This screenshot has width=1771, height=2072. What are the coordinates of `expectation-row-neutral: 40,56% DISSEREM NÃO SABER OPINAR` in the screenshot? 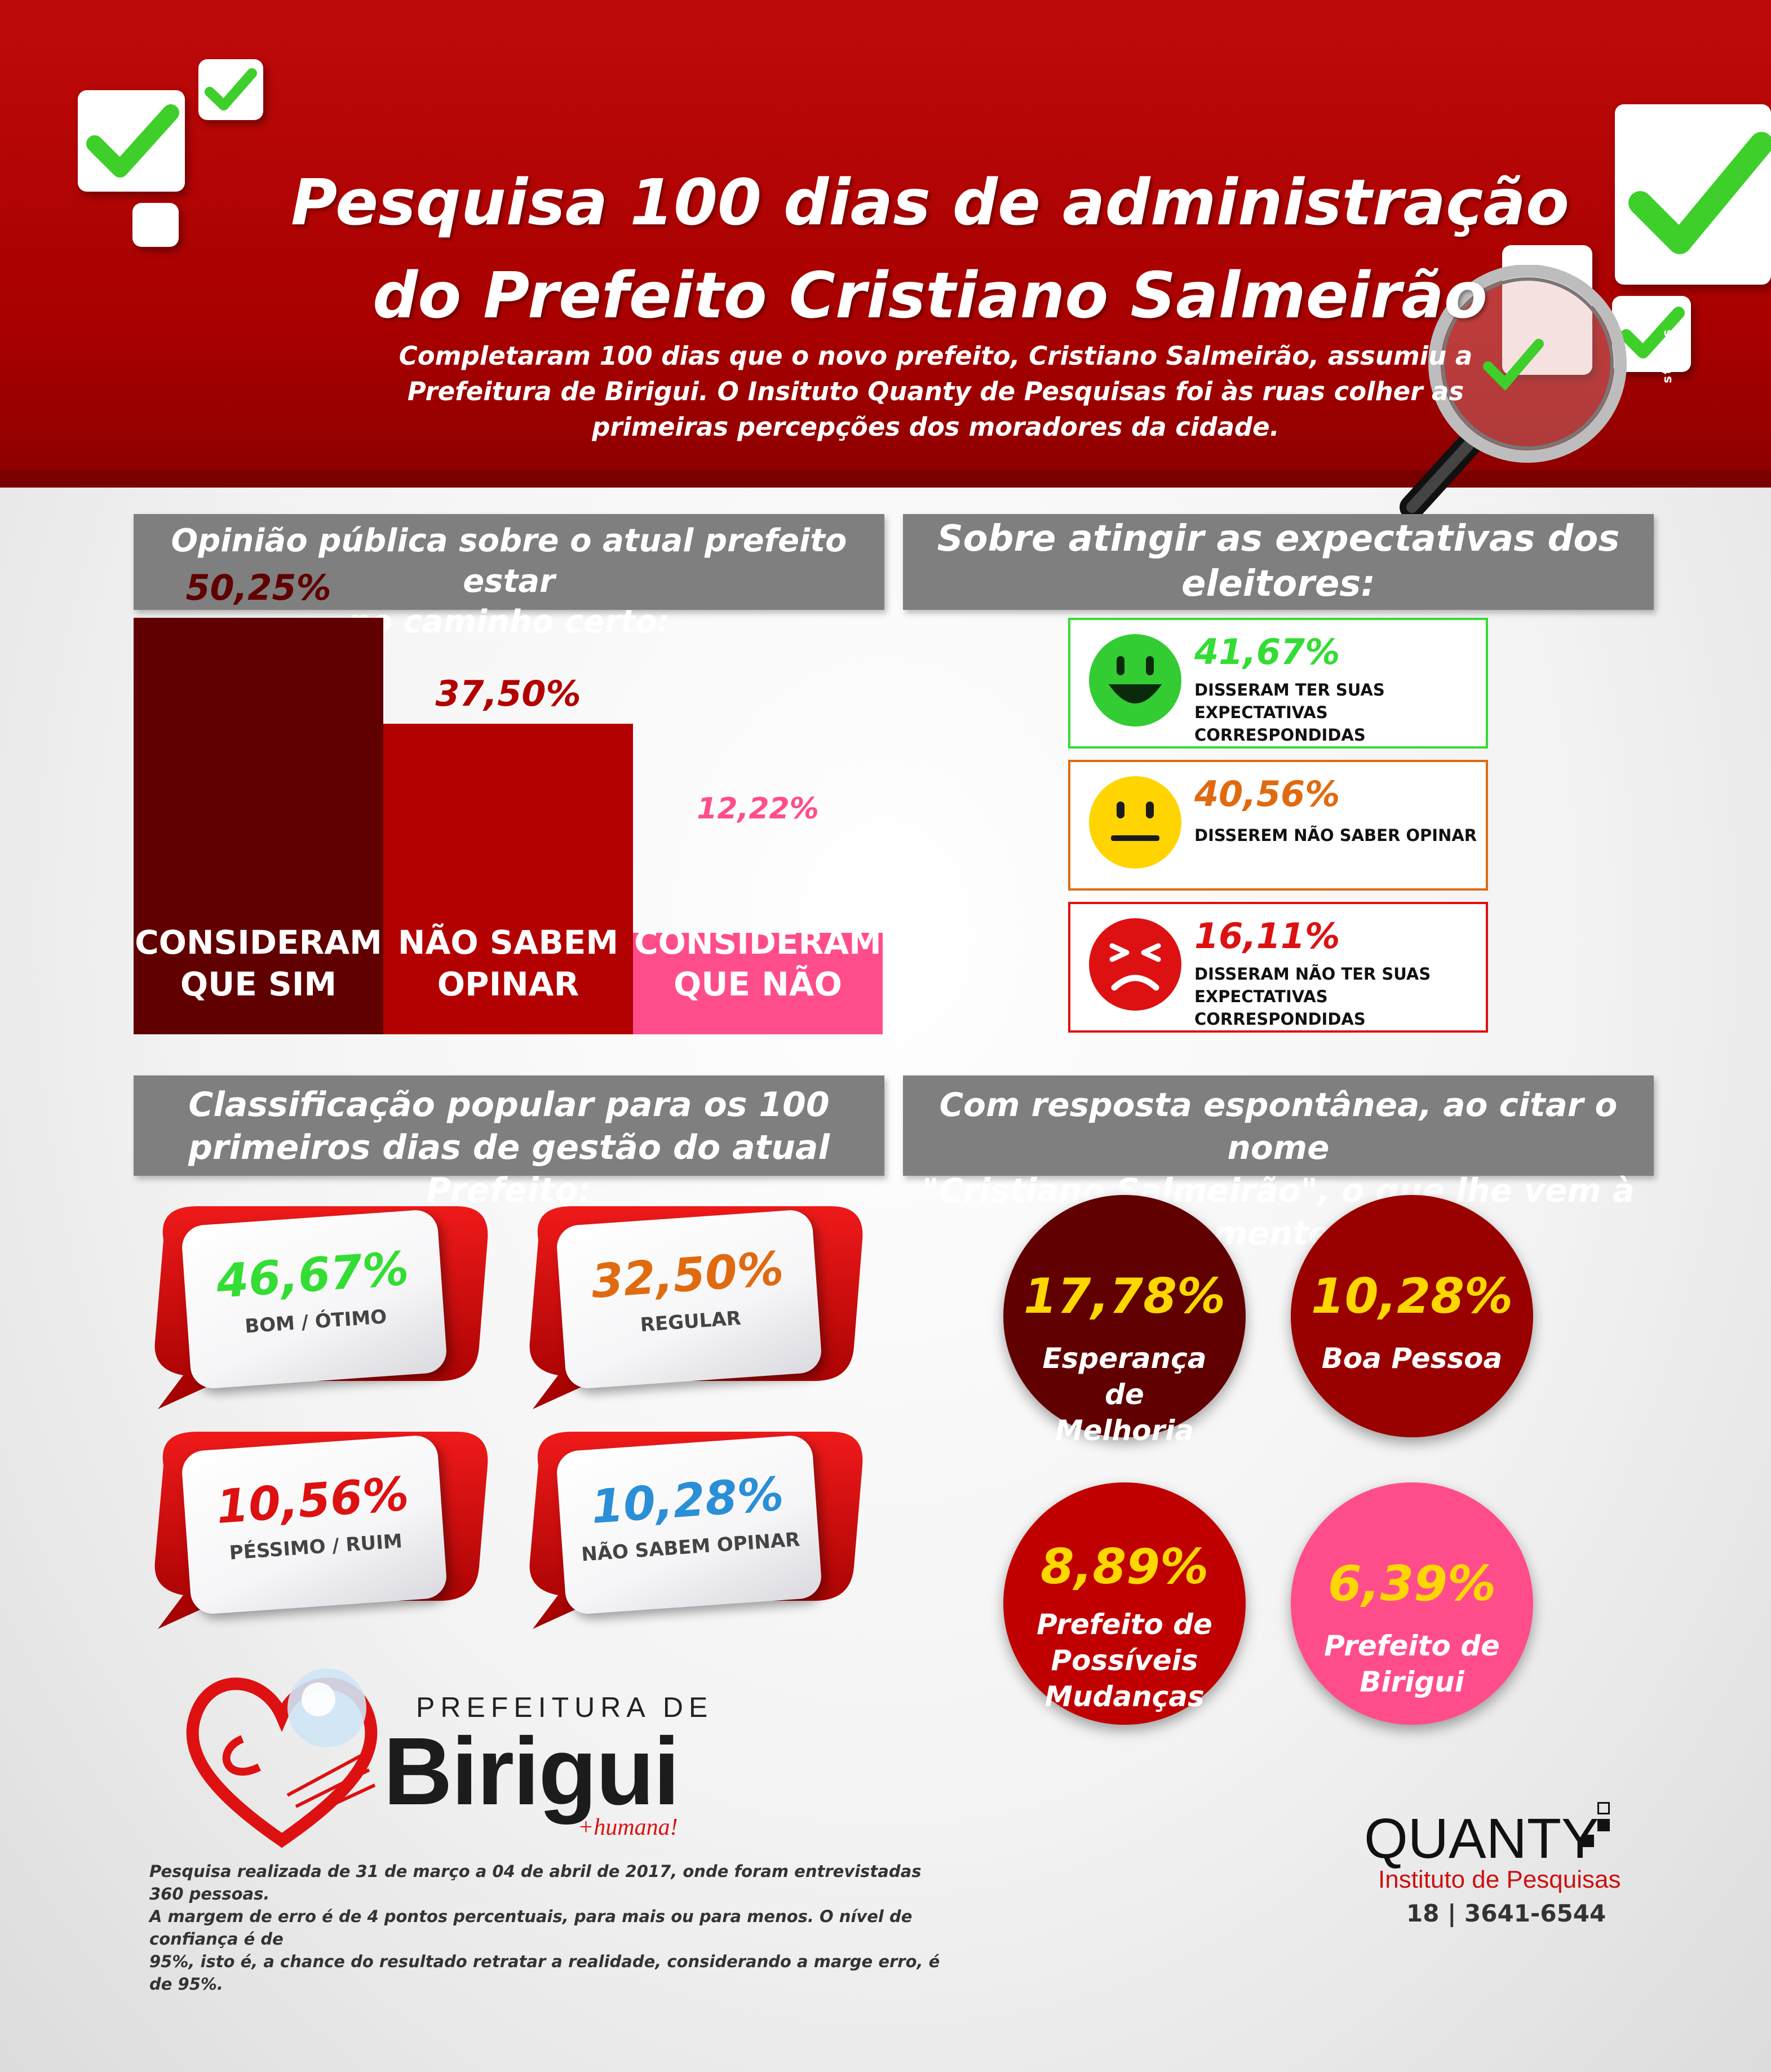 It's located at (1278, 825).